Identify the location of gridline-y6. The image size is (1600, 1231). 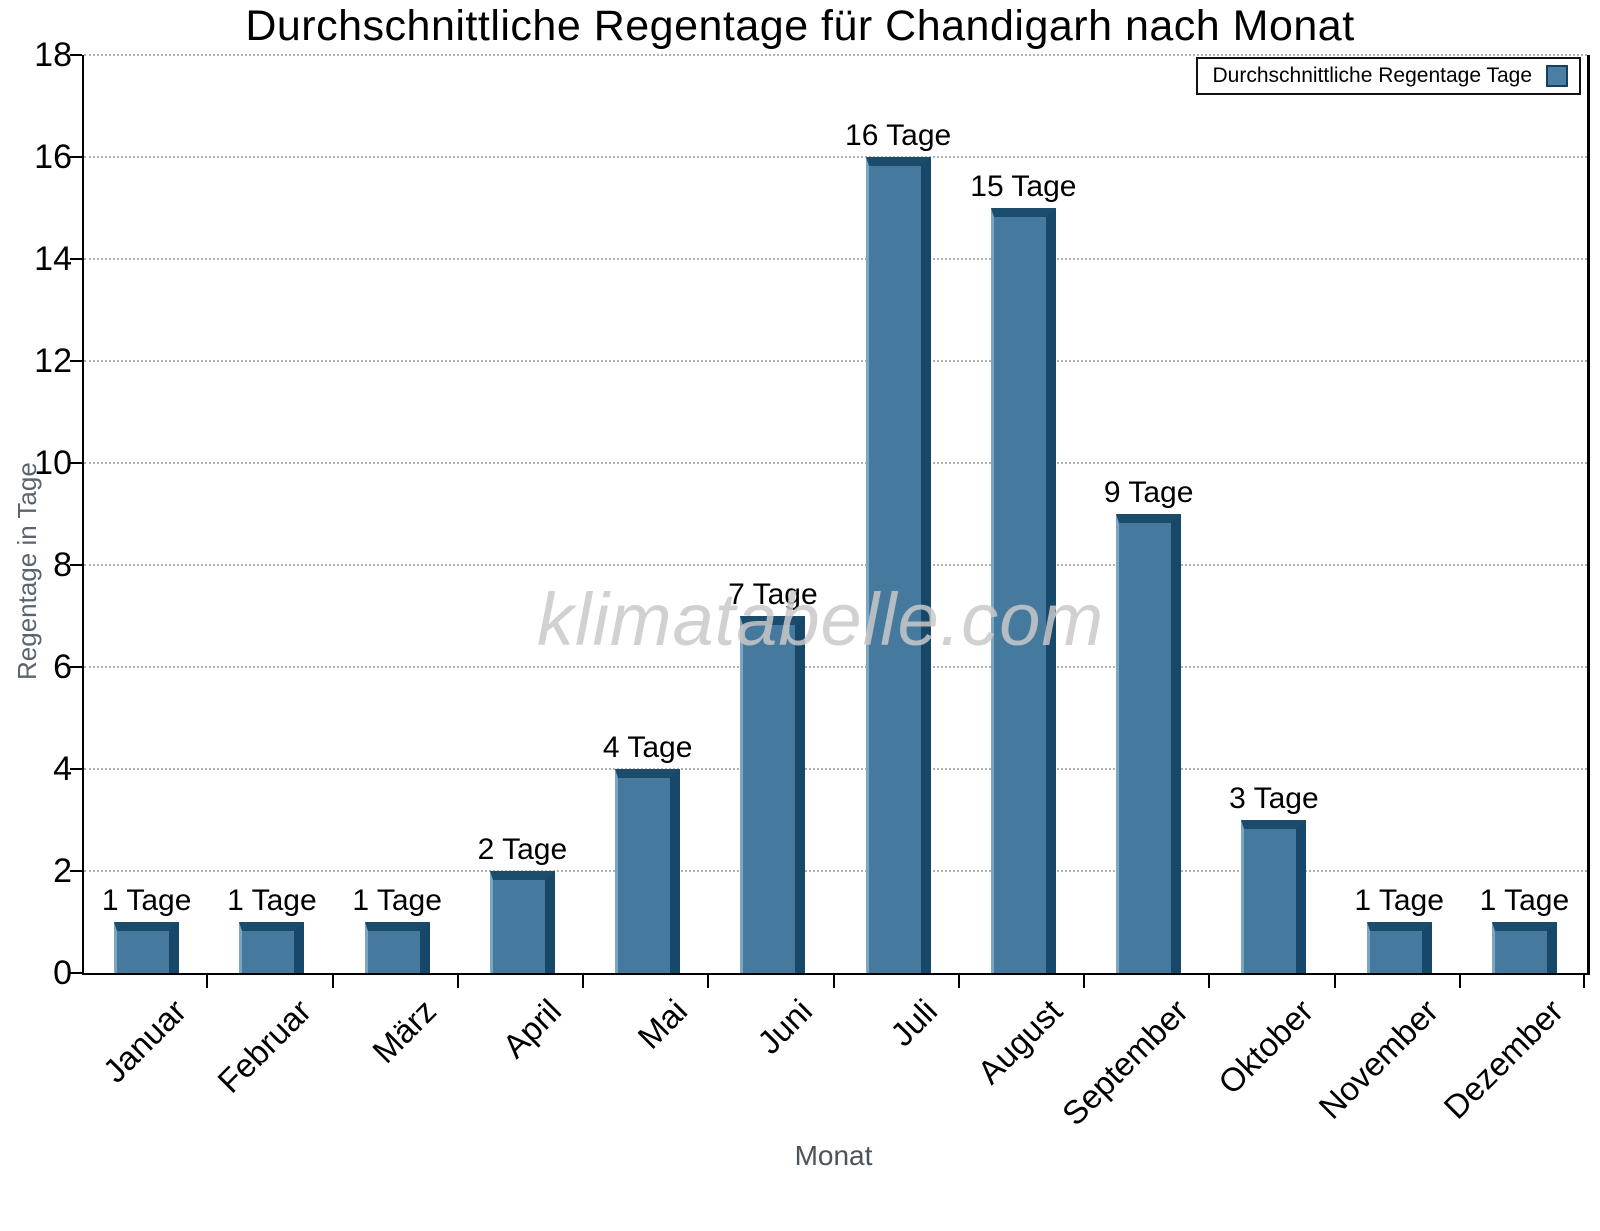
(835, 667).